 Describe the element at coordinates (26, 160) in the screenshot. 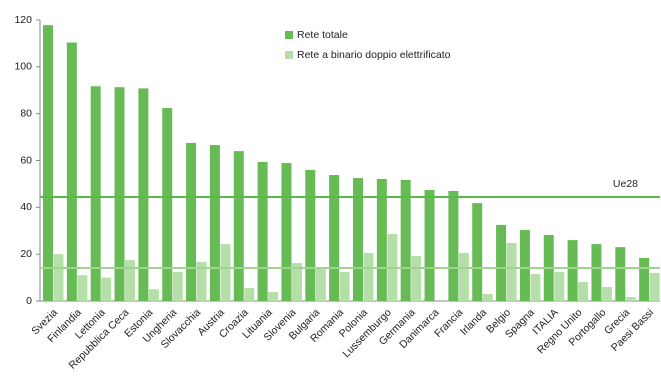

I see `y-tick-label: 60` at that location.